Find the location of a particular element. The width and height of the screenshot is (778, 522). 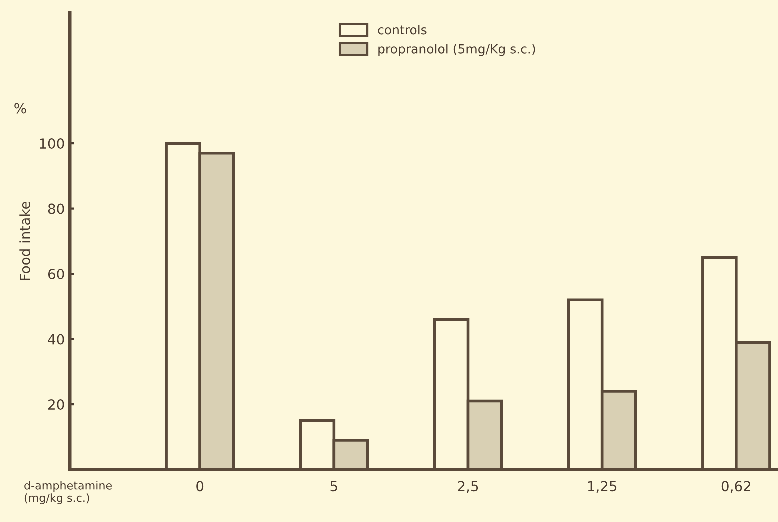

x-tick-label: 0,62 is located at coordinates (736, 487).